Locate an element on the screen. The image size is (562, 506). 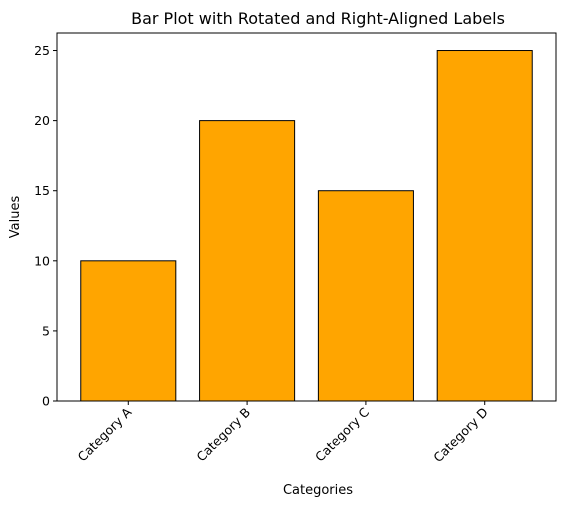
x-tick-label: Category D is located at coordinates (460, 435).